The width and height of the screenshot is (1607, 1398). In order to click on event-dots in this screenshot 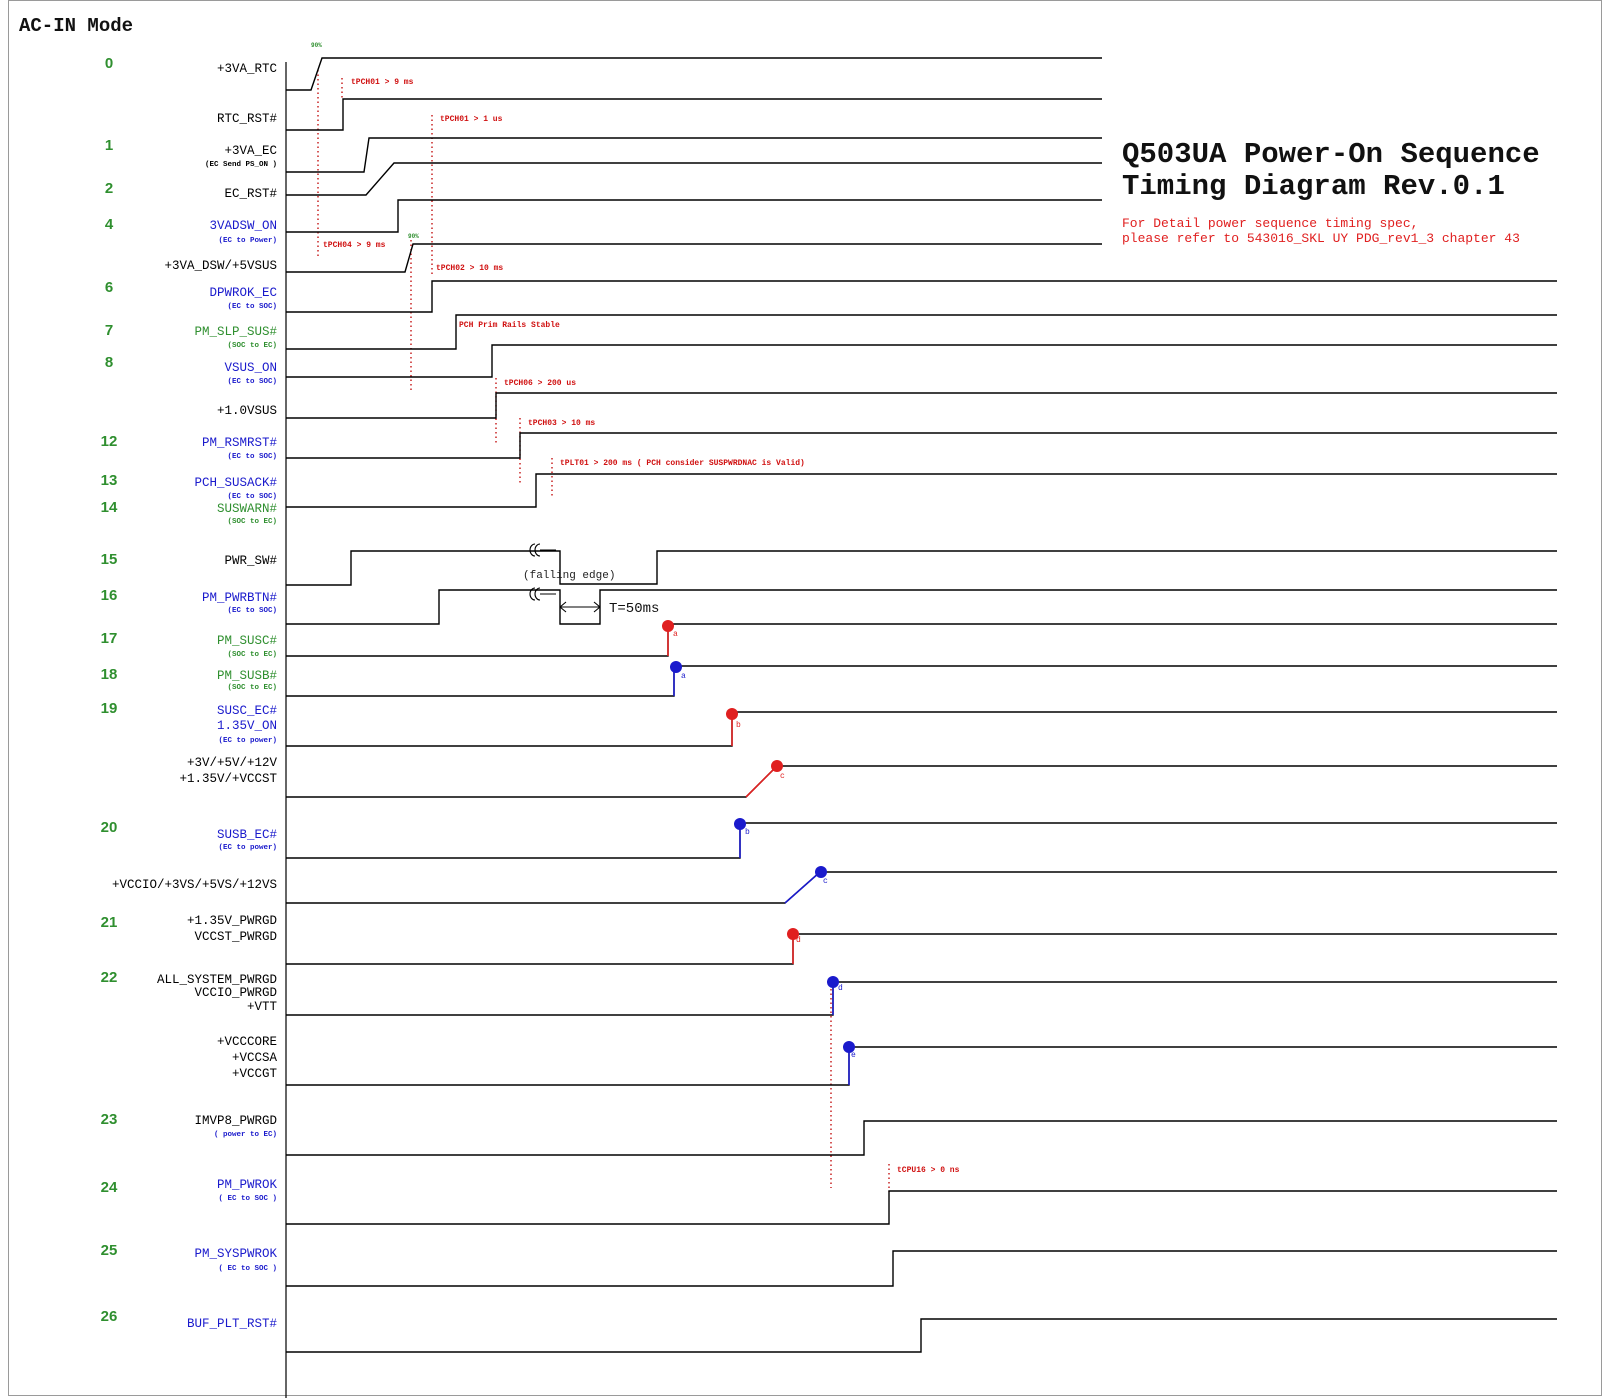, I will do `click(758, 836)`.